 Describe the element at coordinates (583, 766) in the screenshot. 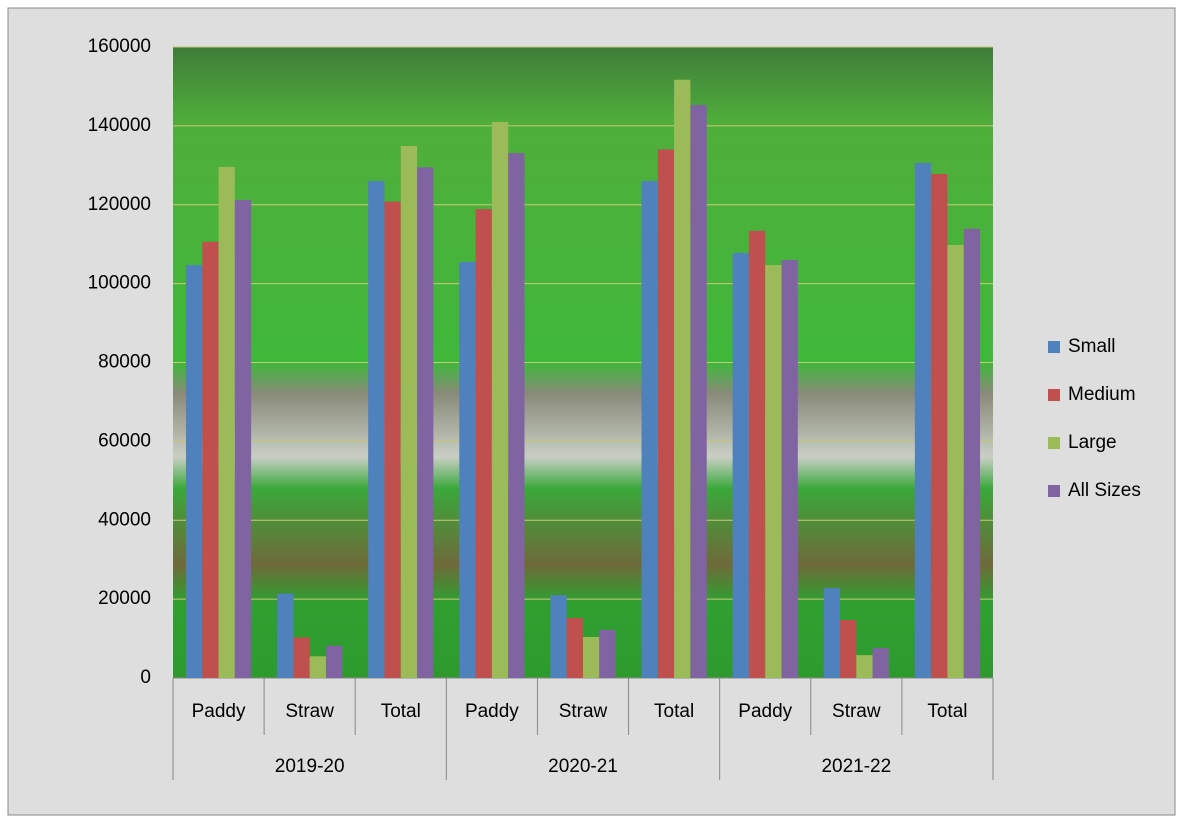

I see `x-group-label: 2020-21` at that location.